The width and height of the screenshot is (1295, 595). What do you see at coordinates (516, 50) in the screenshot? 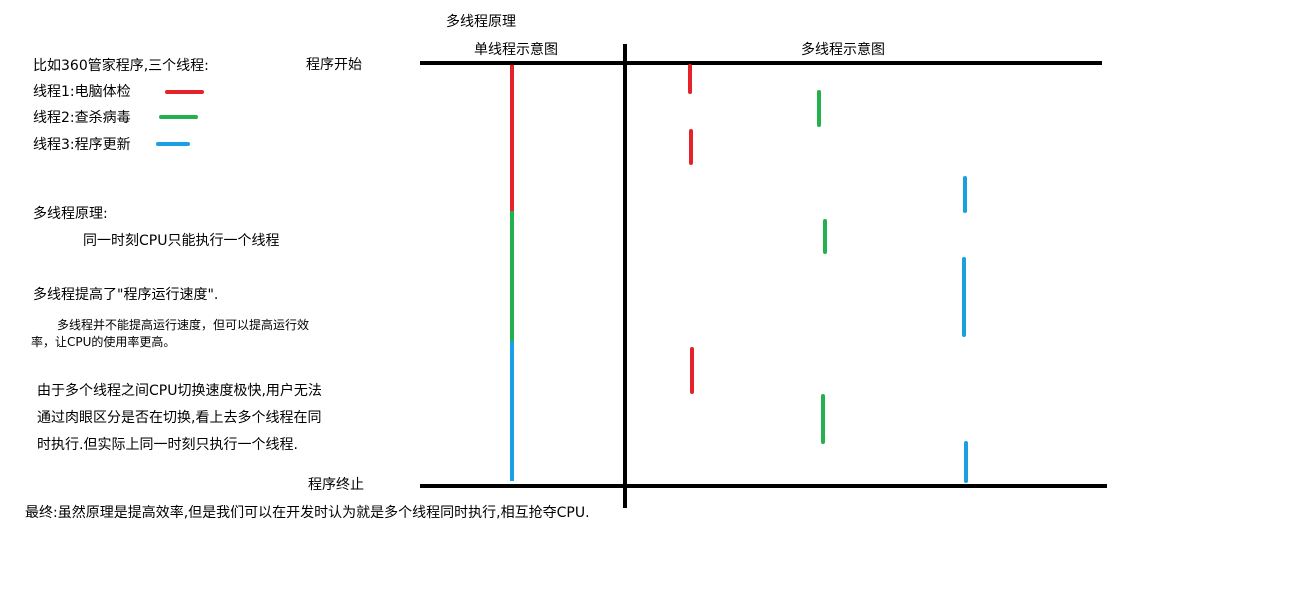
I see `single-thread-label: 单线程示意图` at bounding box center [516, 50].